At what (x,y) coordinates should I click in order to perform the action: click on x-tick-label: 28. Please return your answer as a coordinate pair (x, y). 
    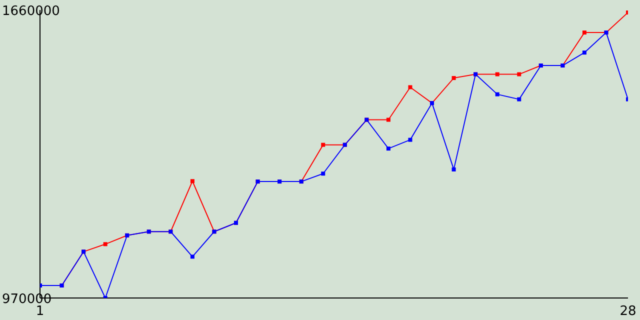
    Looking at the image, I should click on (628, 312).